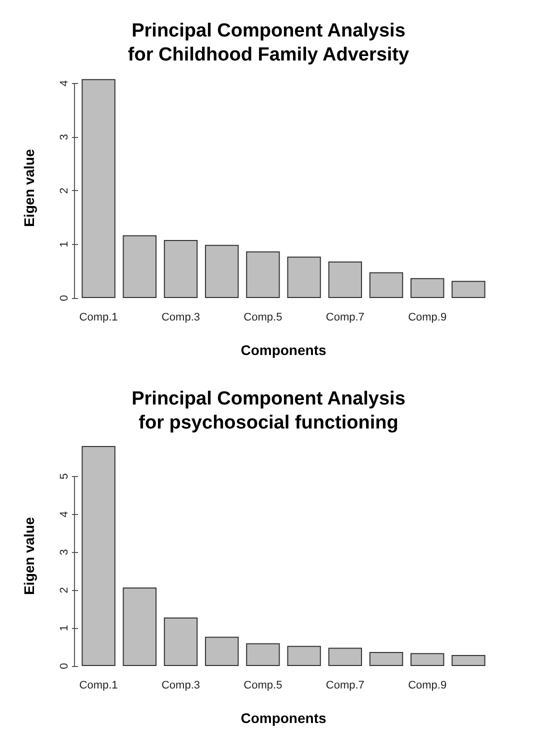 The image size is (537, 752). Describe the element at coordinates (64, 476) in the screenshot. I see `y-tick-label: 5` at that location.